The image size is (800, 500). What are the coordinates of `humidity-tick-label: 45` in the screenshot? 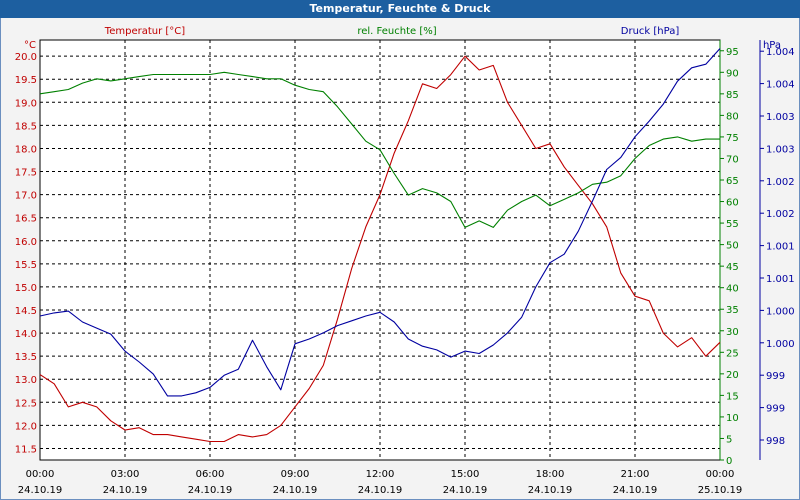 It's located at (732, 267).